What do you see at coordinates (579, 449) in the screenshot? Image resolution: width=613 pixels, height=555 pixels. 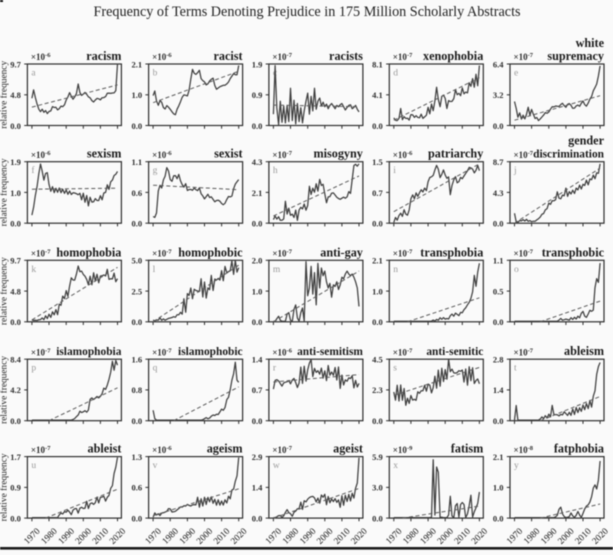 I see `svg-text: fatphobia` at bounding box center [579, 449].